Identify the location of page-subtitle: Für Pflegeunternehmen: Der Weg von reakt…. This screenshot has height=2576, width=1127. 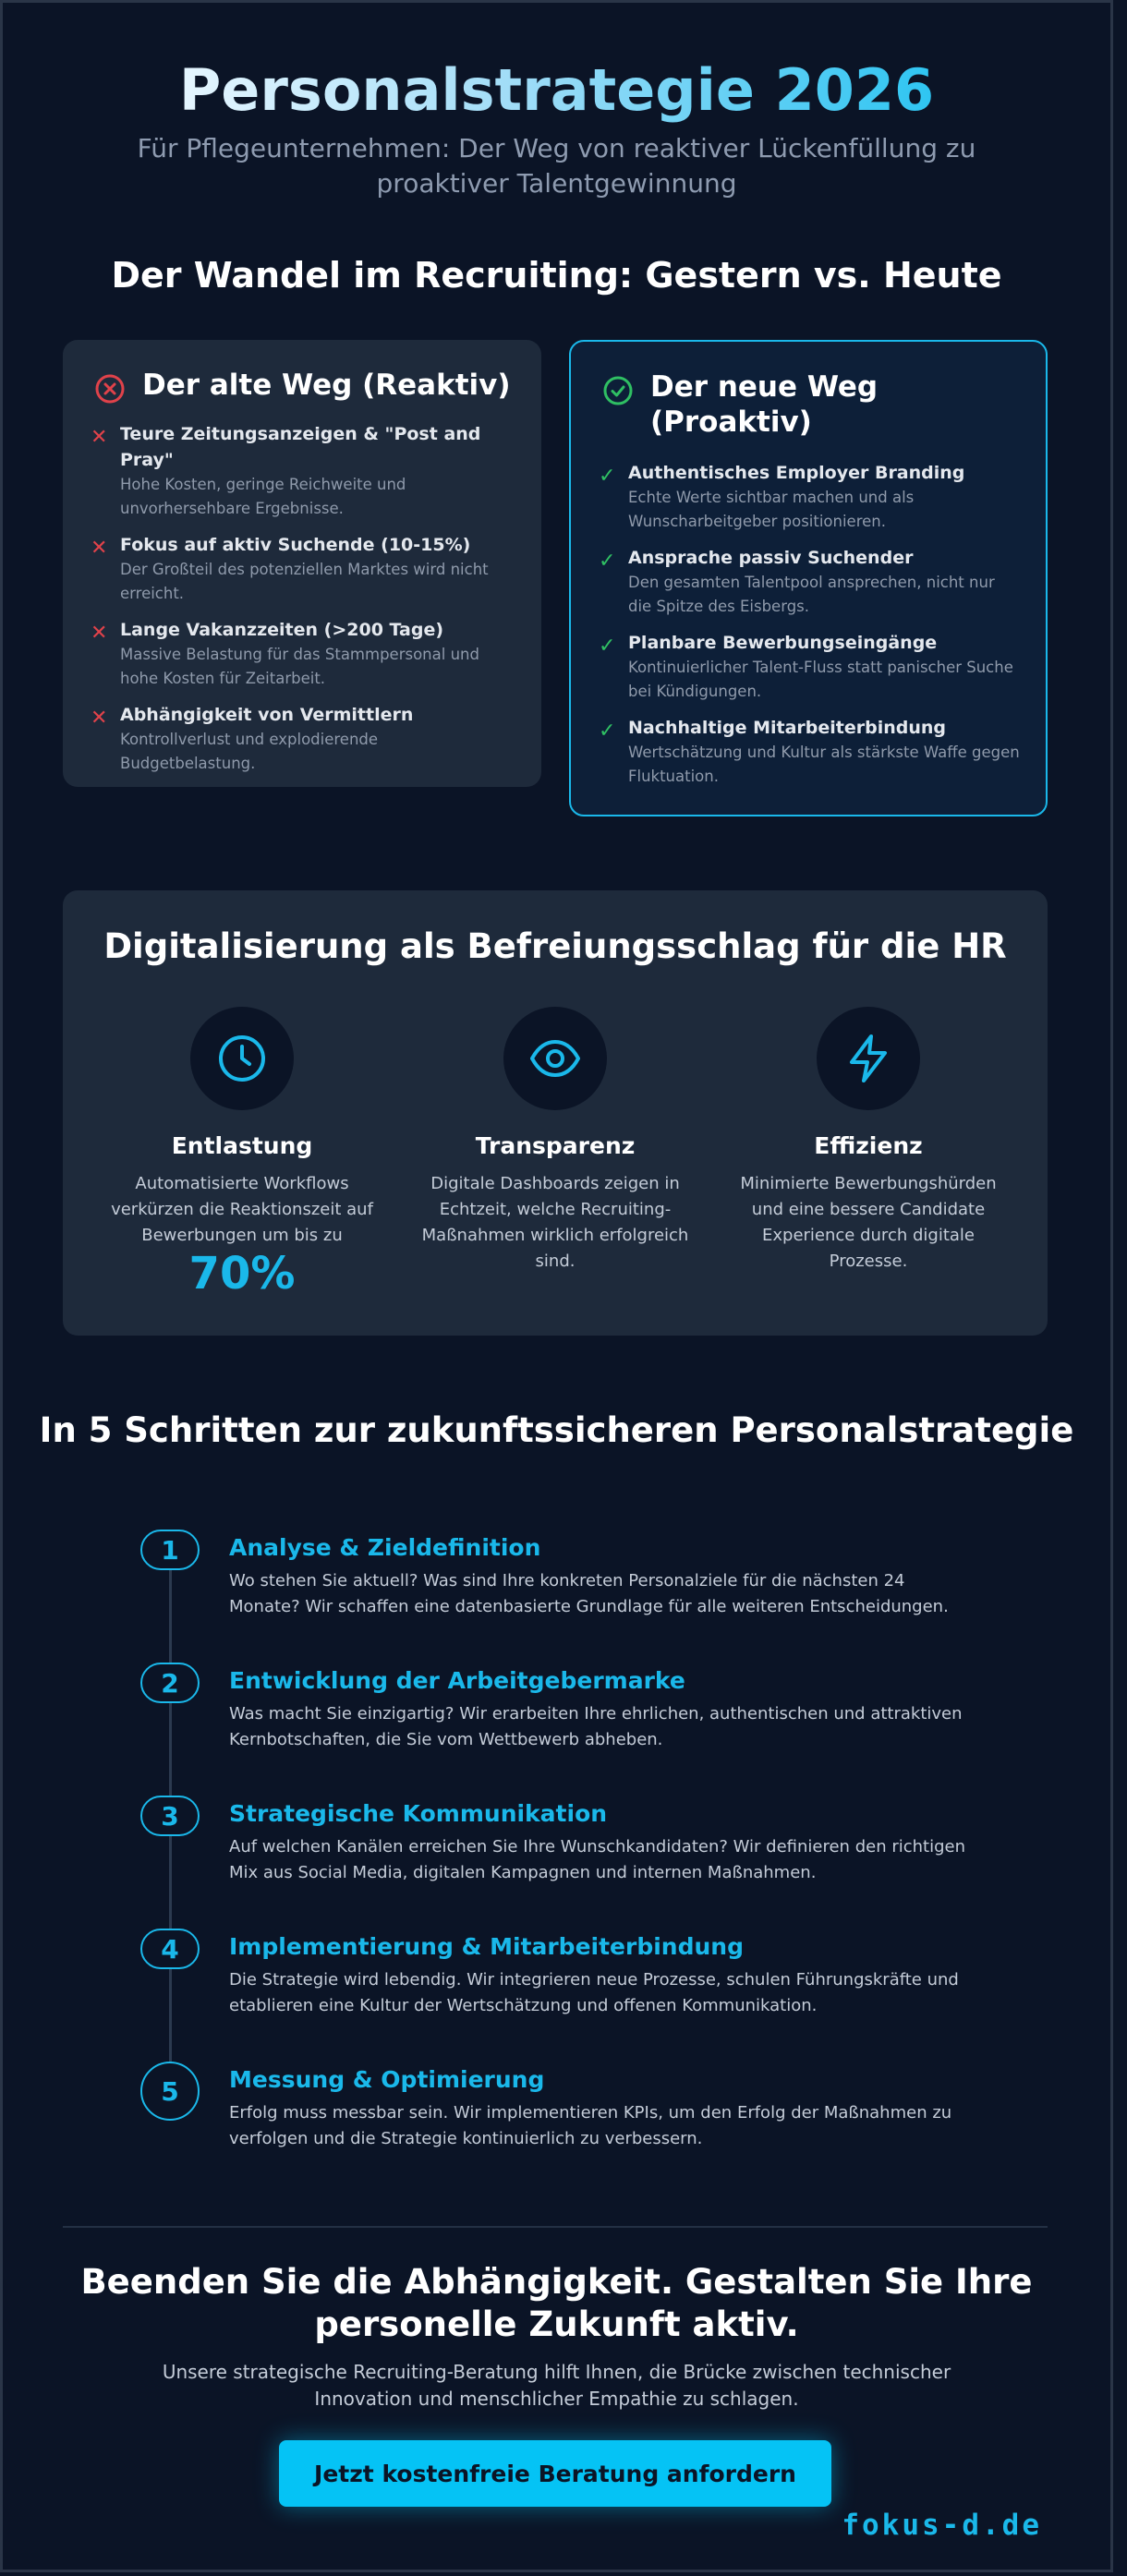
(556, 166).